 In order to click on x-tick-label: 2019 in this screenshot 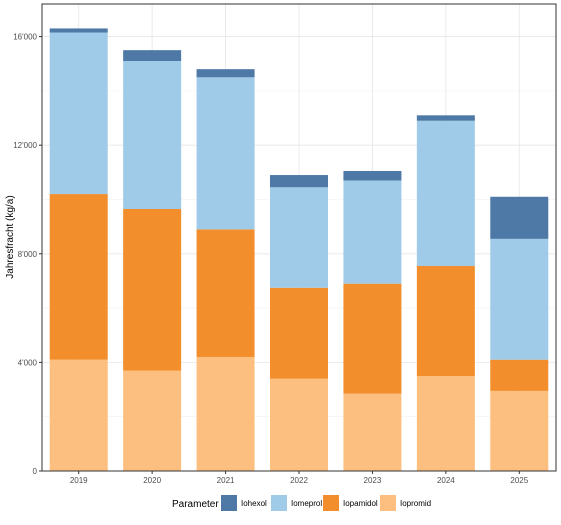, I will do `click(79, 480)`.